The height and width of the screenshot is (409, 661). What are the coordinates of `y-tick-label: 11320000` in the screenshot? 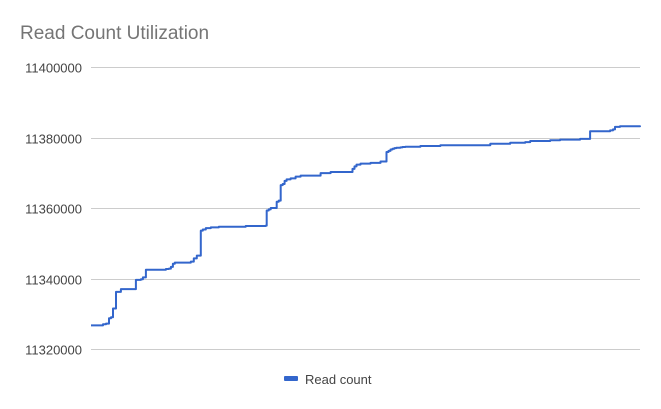 It's located at (53, 350).